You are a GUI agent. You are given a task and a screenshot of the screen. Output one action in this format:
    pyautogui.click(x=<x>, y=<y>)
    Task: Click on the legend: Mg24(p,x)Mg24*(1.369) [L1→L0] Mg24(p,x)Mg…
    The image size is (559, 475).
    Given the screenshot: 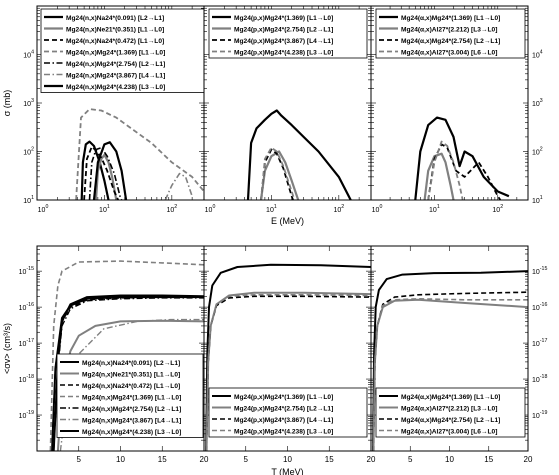 What is the action you would take?
    pyautogui.click(x=288, y=412)
    